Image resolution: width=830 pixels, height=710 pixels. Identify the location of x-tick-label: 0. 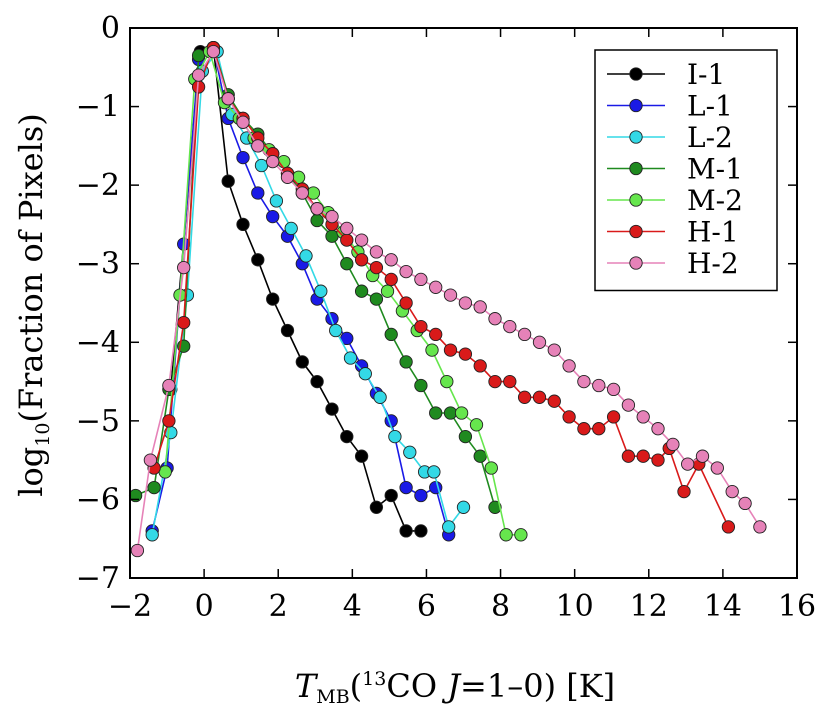
(204, 606).